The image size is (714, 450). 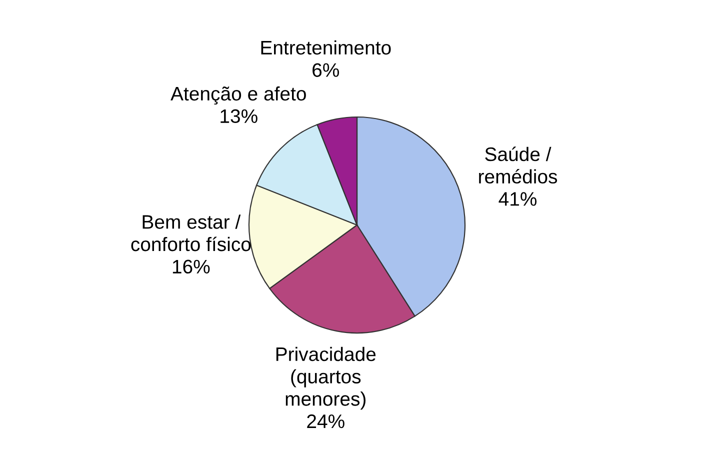 I want to click on slice-label: Saúde / remédios, so click(x=518, y=165).